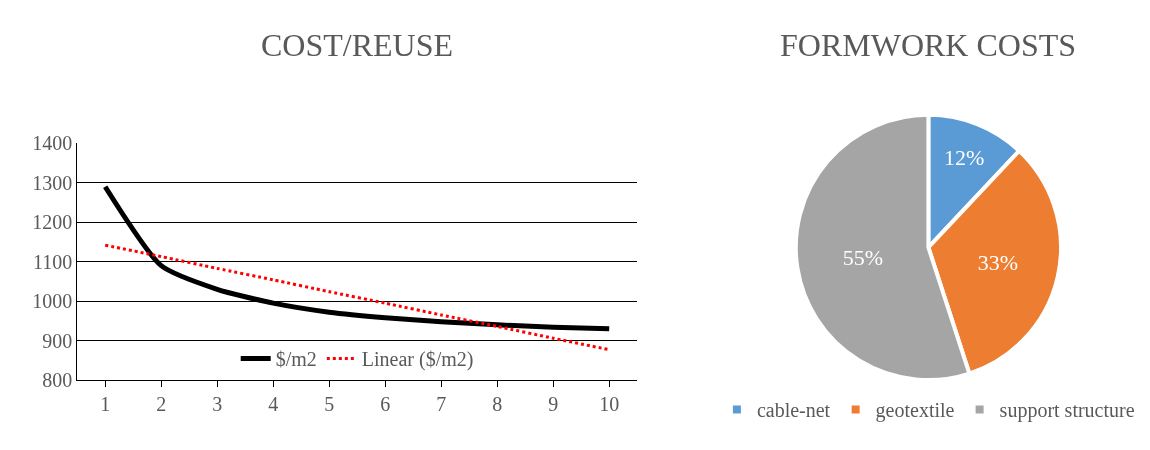 Image resolution: width=1150 pixels, height=450 pixels. I want to click on x-tick-label: 4, so click(273, 404).